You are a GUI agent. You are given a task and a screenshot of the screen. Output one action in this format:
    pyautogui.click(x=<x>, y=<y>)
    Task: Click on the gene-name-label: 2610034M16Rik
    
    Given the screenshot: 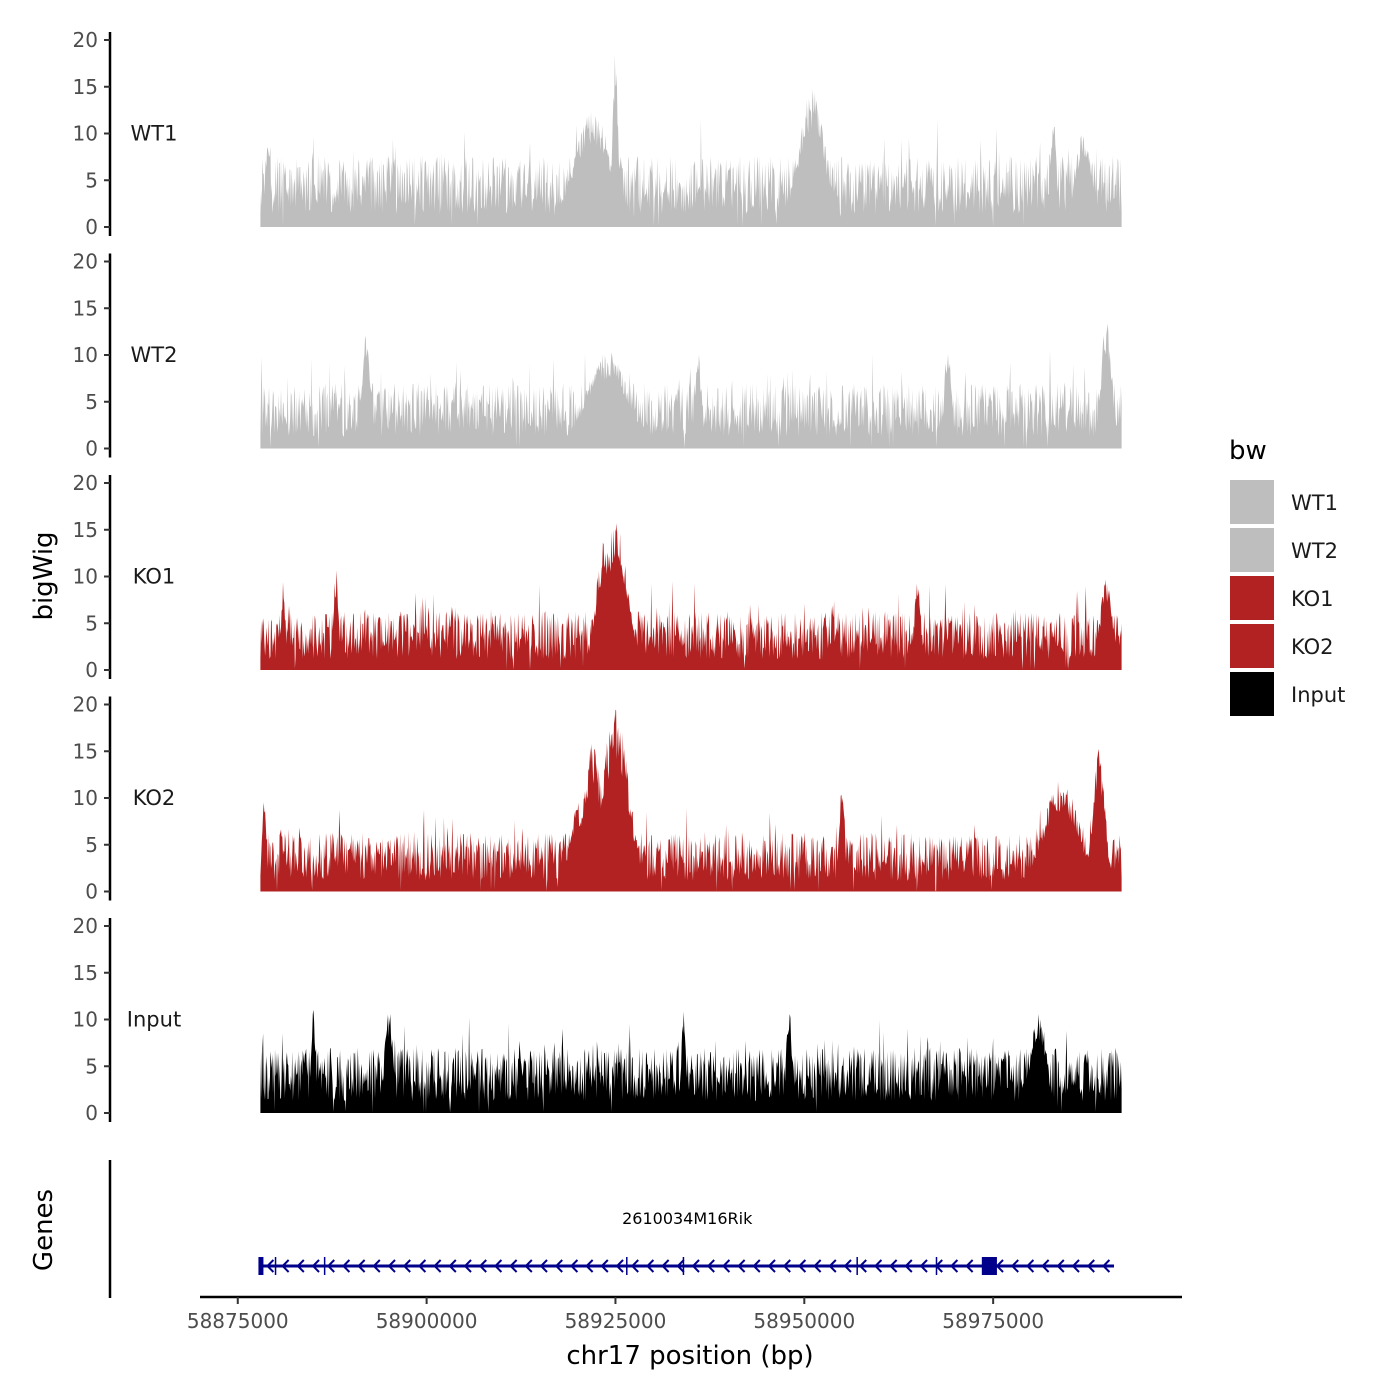 What is the action you would take?
    pyautogui.click(x=687, y=1218)
    